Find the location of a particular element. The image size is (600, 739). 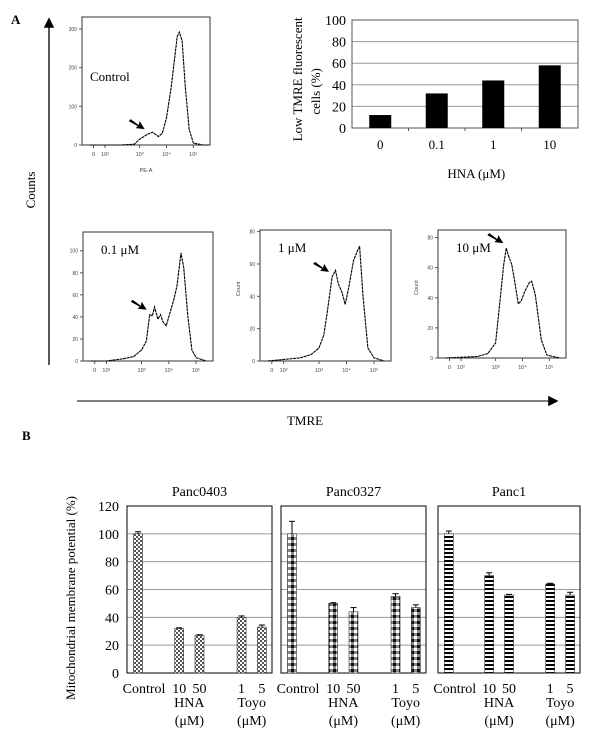

histogram-control: 0 100 200 300 0 10² 10³ 10⁴ 10⁵ PE-A Control is located at coordinates (140, 95).